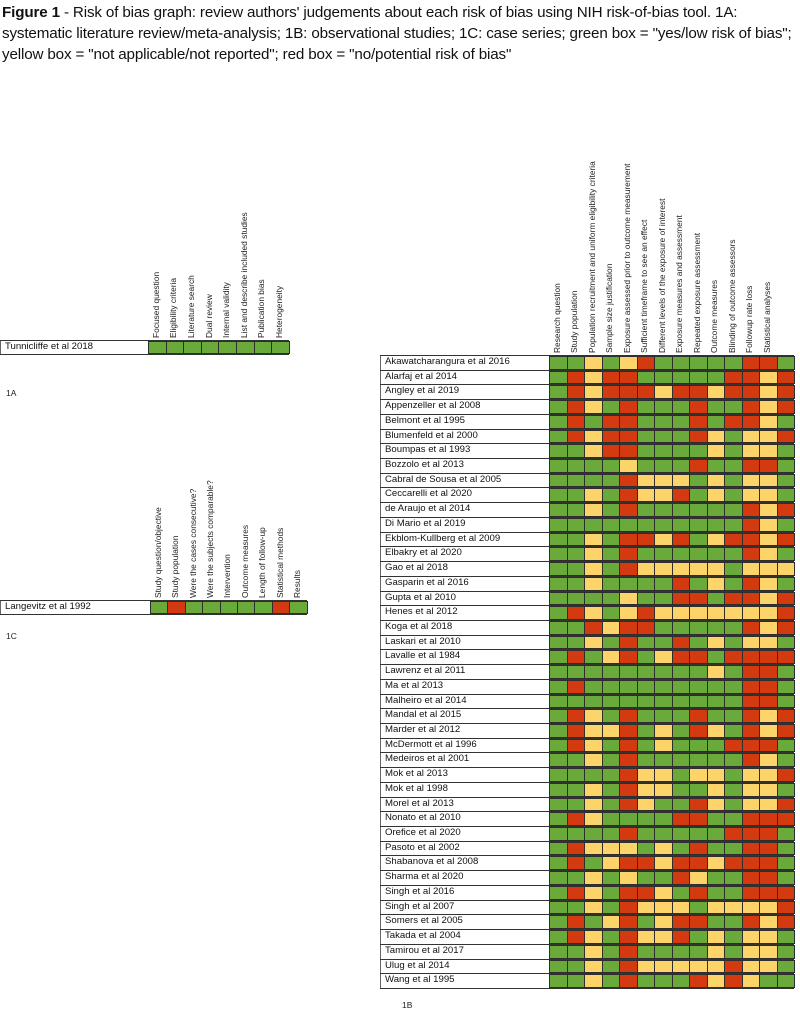  I want to click on study-name: McDermott et al 1996, so click(464, 745).